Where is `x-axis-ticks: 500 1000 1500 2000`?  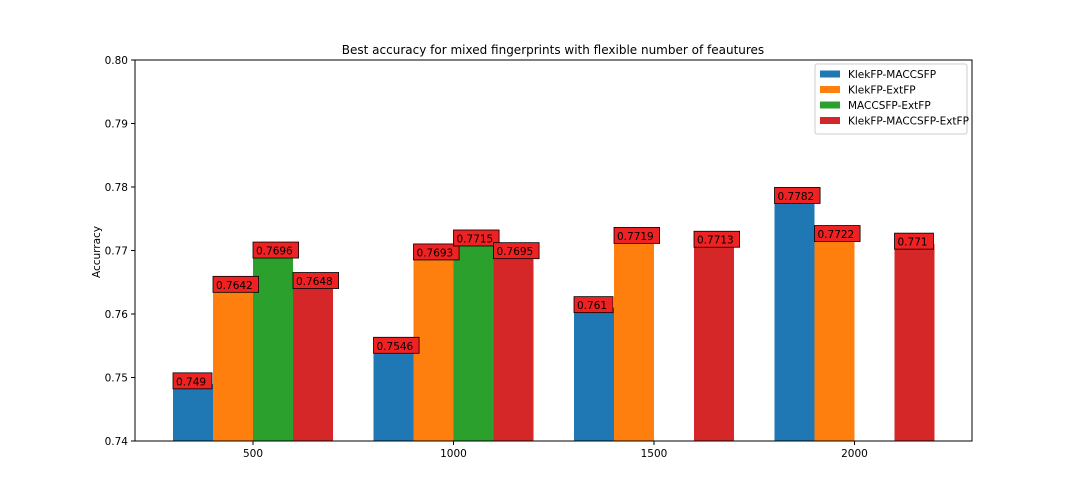
x-axis-ticks: 500 1000 1500 2000 is located at coordinates (555, 450).